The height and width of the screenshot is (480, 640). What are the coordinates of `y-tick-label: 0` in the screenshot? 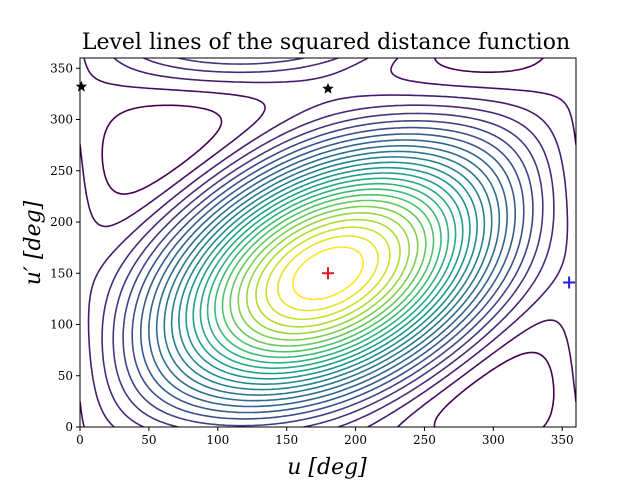 It's located at (69, 427).